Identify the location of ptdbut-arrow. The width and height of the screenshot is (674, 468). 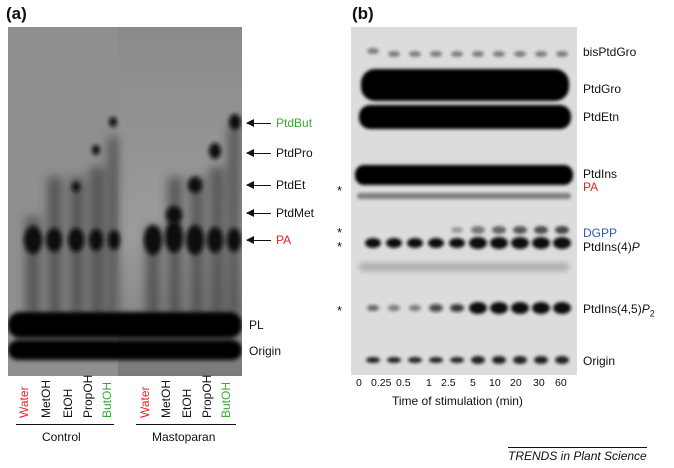
(258, 123).